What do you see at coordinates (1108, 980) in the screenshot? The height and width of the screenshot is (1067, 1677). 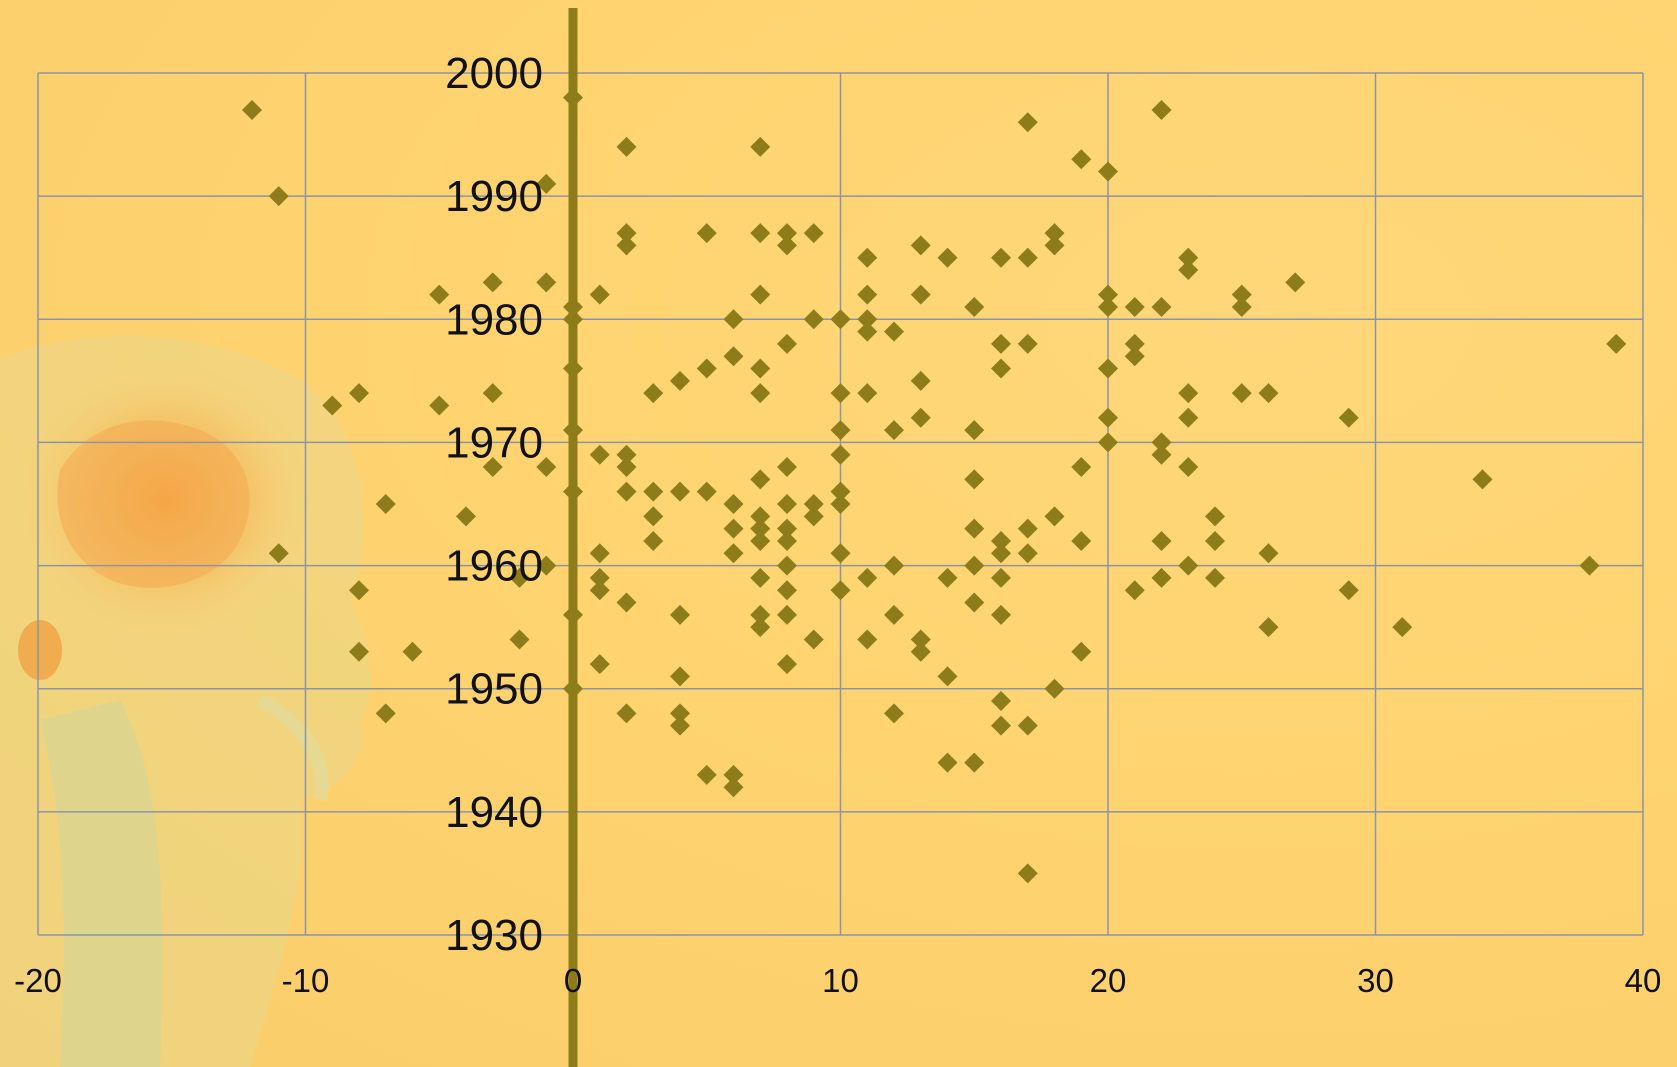 I see `x-tick-label: 20` at bounding box center [1108, 980].